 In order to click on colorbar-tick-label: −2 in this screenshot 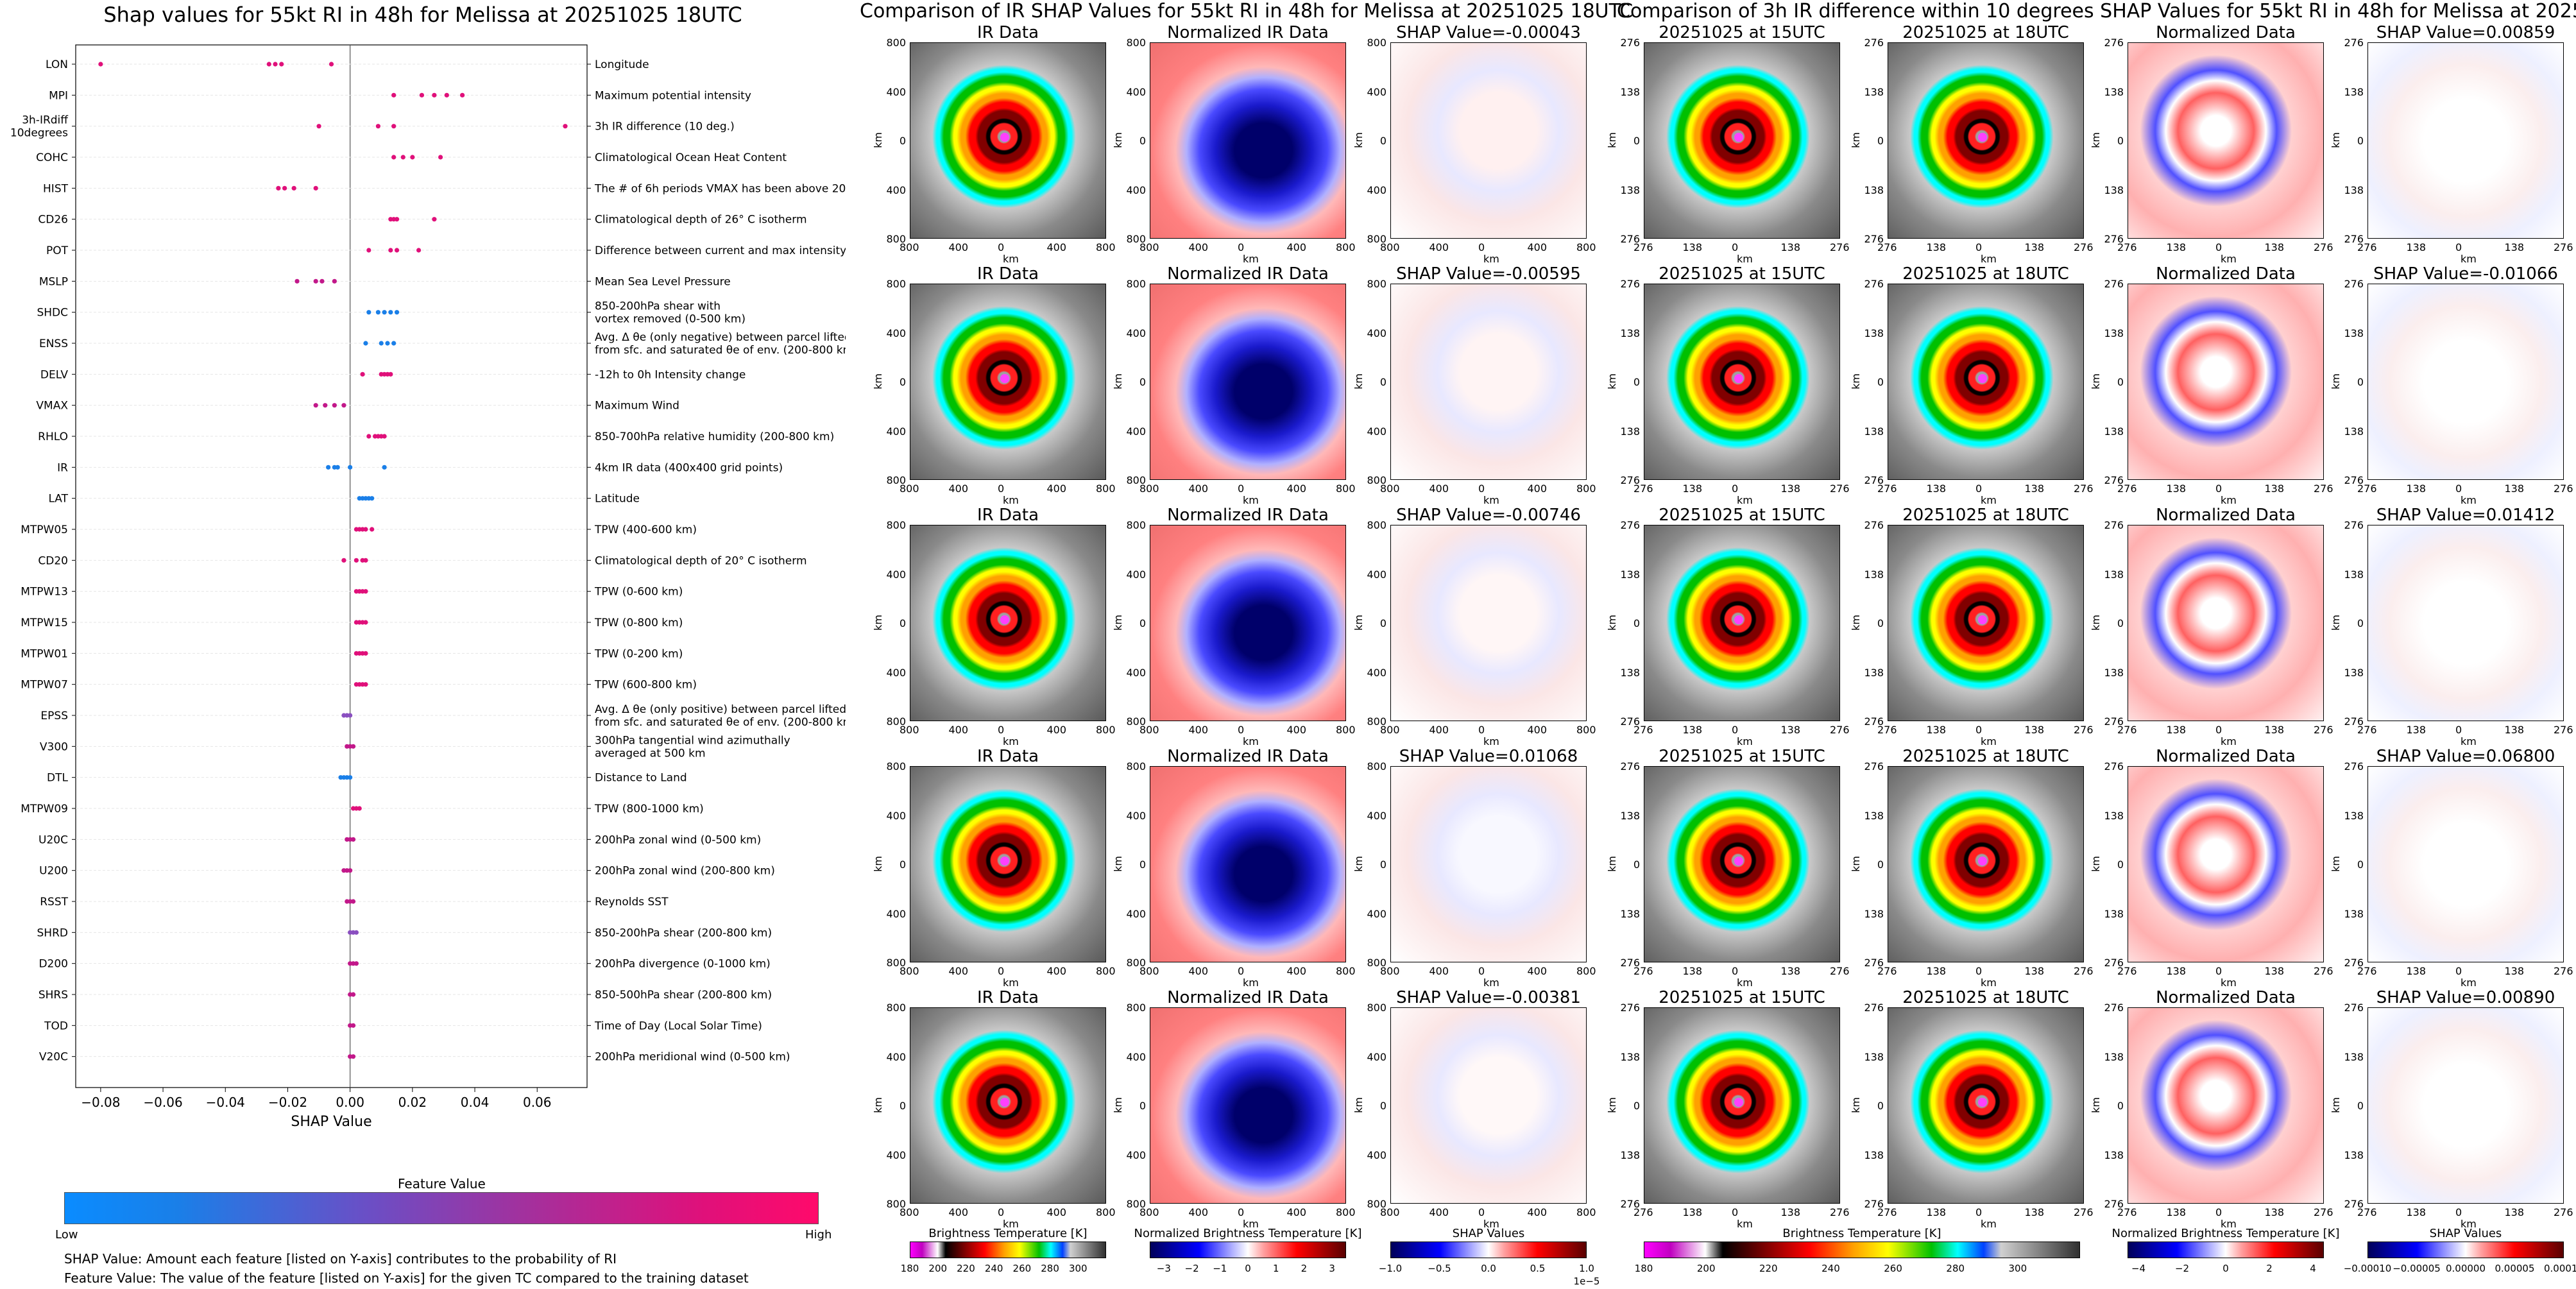, I will do `click(2182, 1268)`.